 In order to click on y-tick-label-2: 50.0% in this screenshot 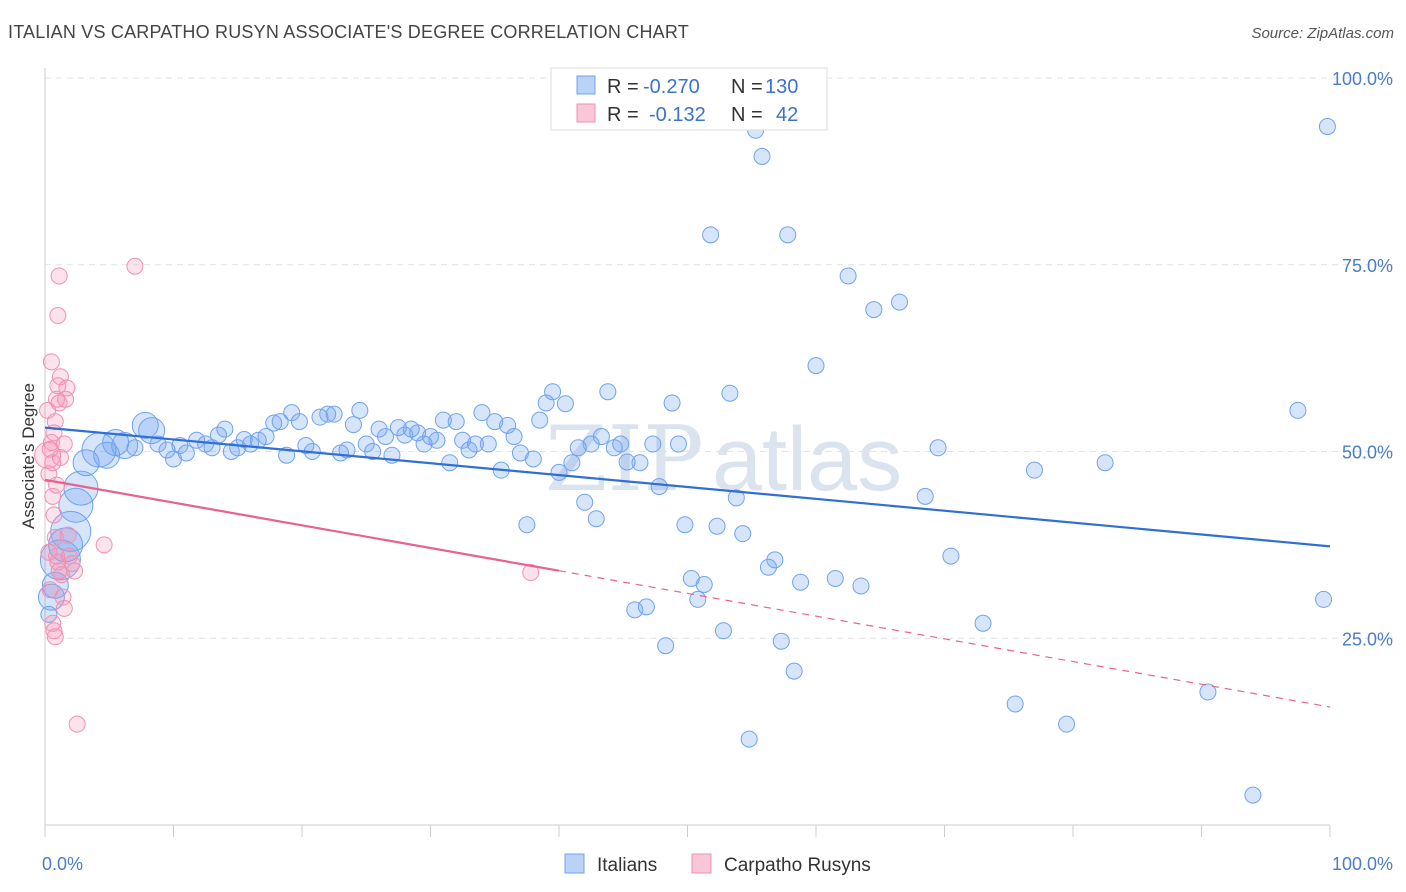, I will do `click(1367, 453)`.